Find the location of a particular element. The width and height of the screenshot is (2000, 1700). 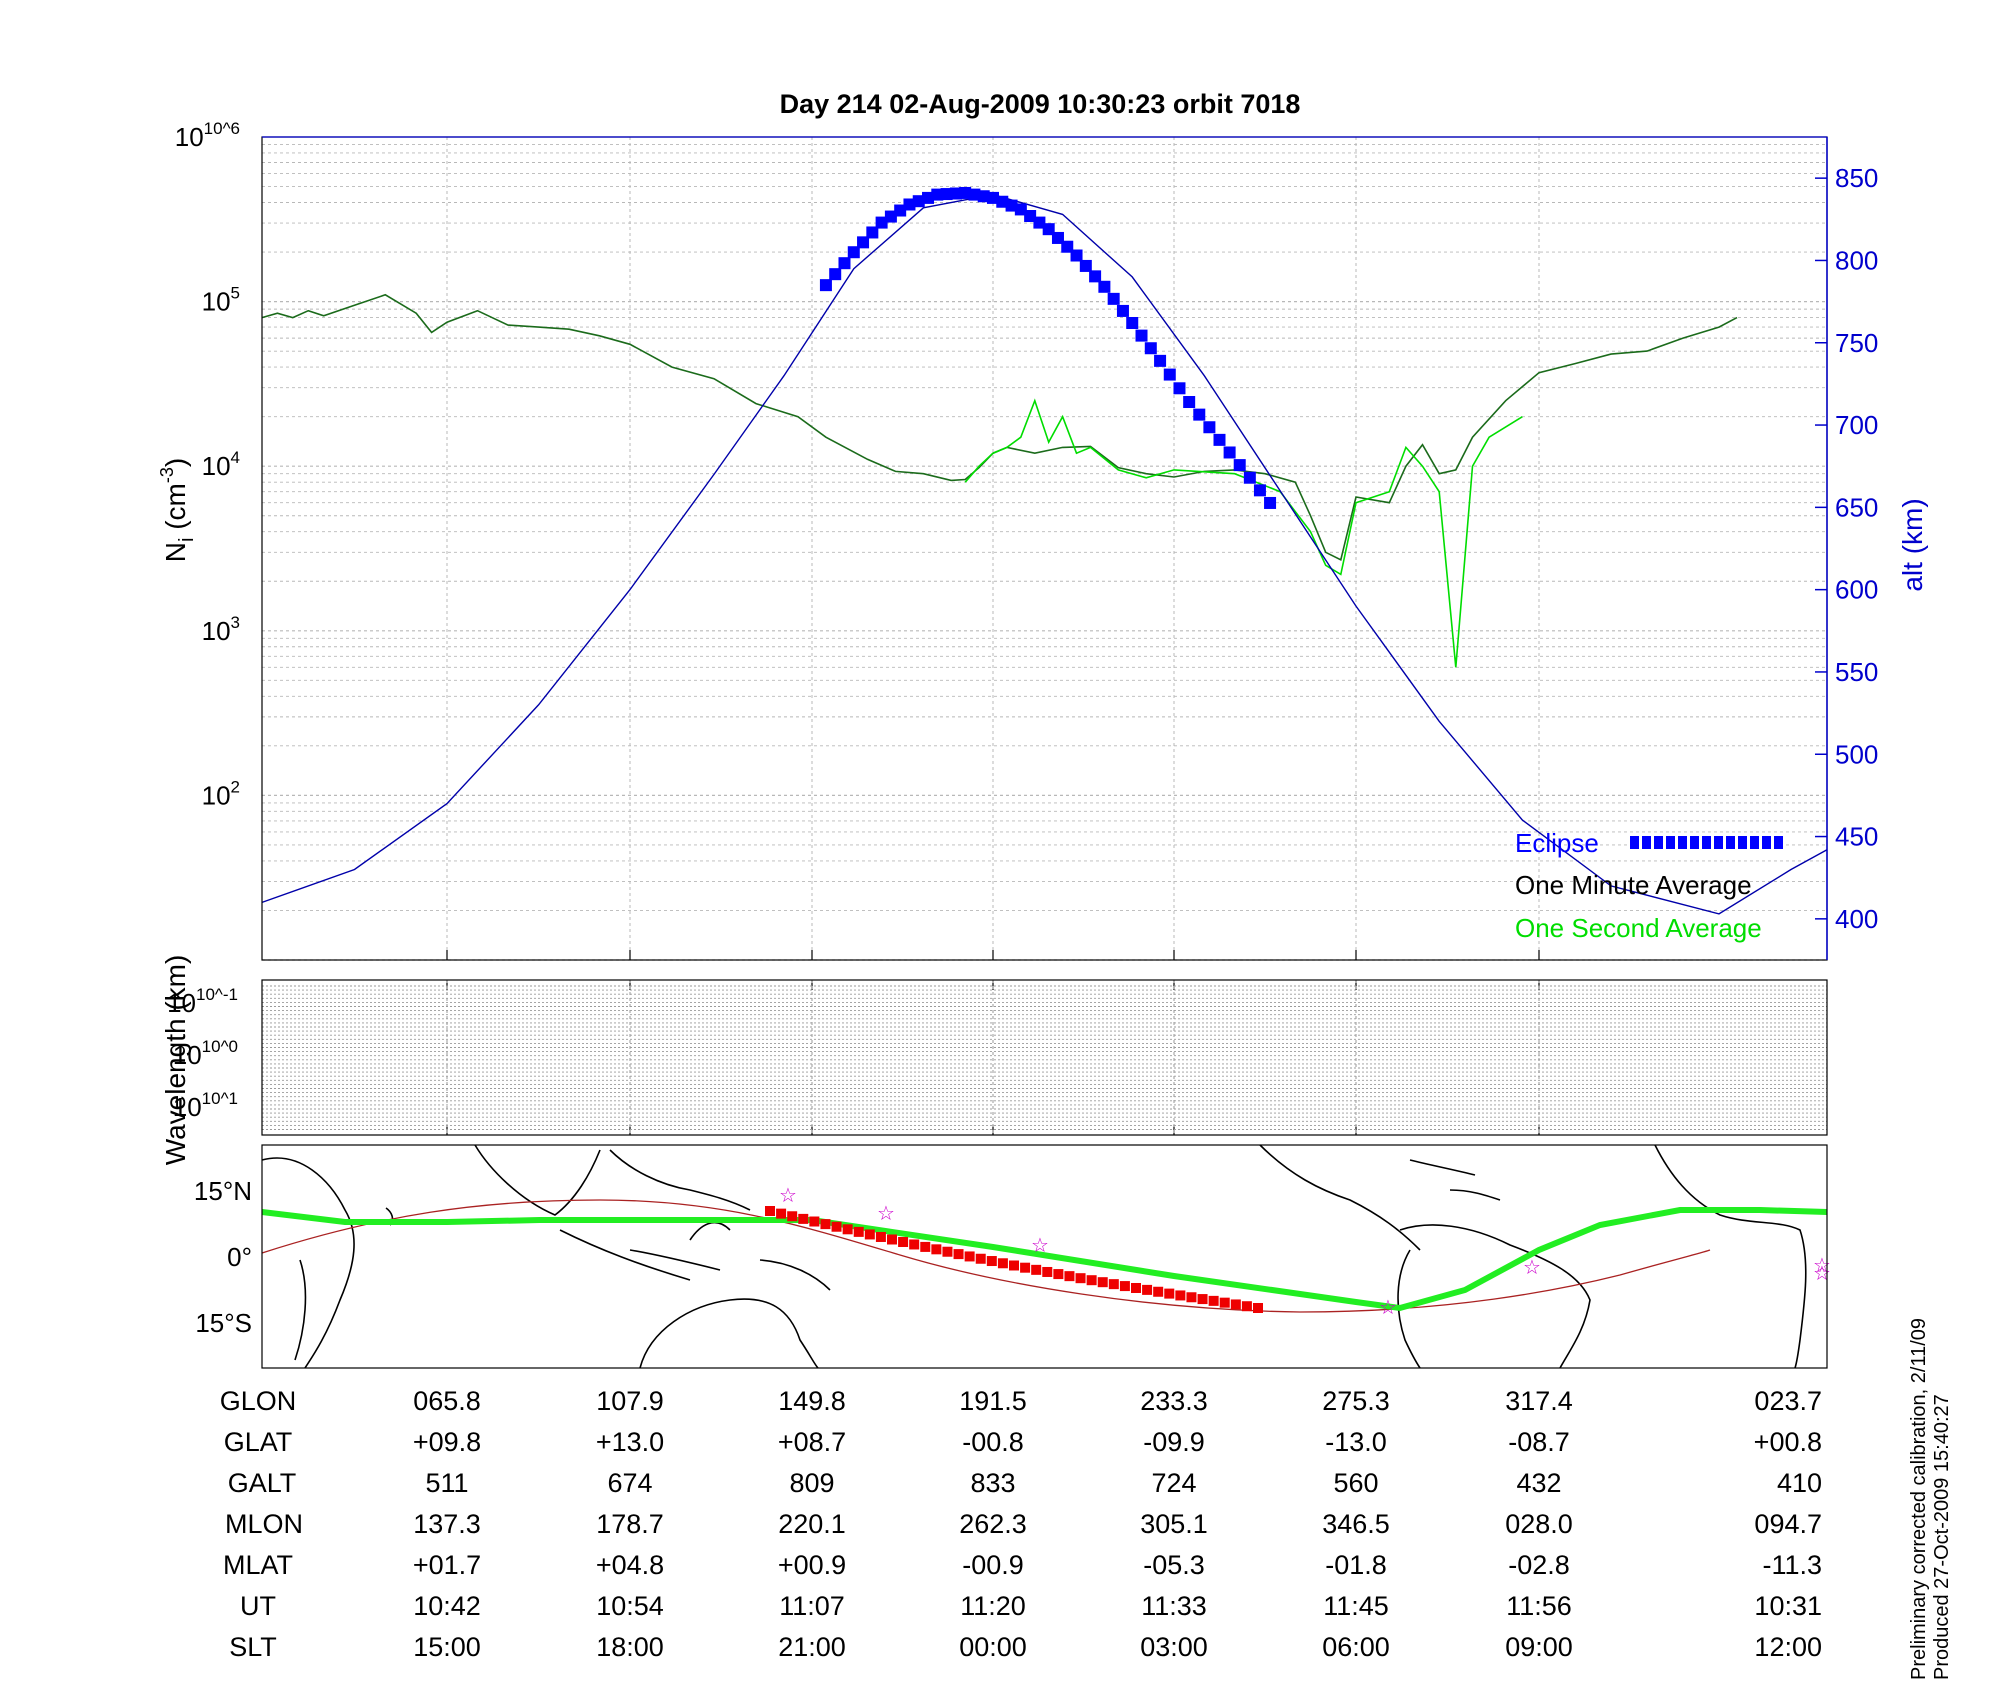

table-row-label: GLAT is located at coordinates (258, 1442).